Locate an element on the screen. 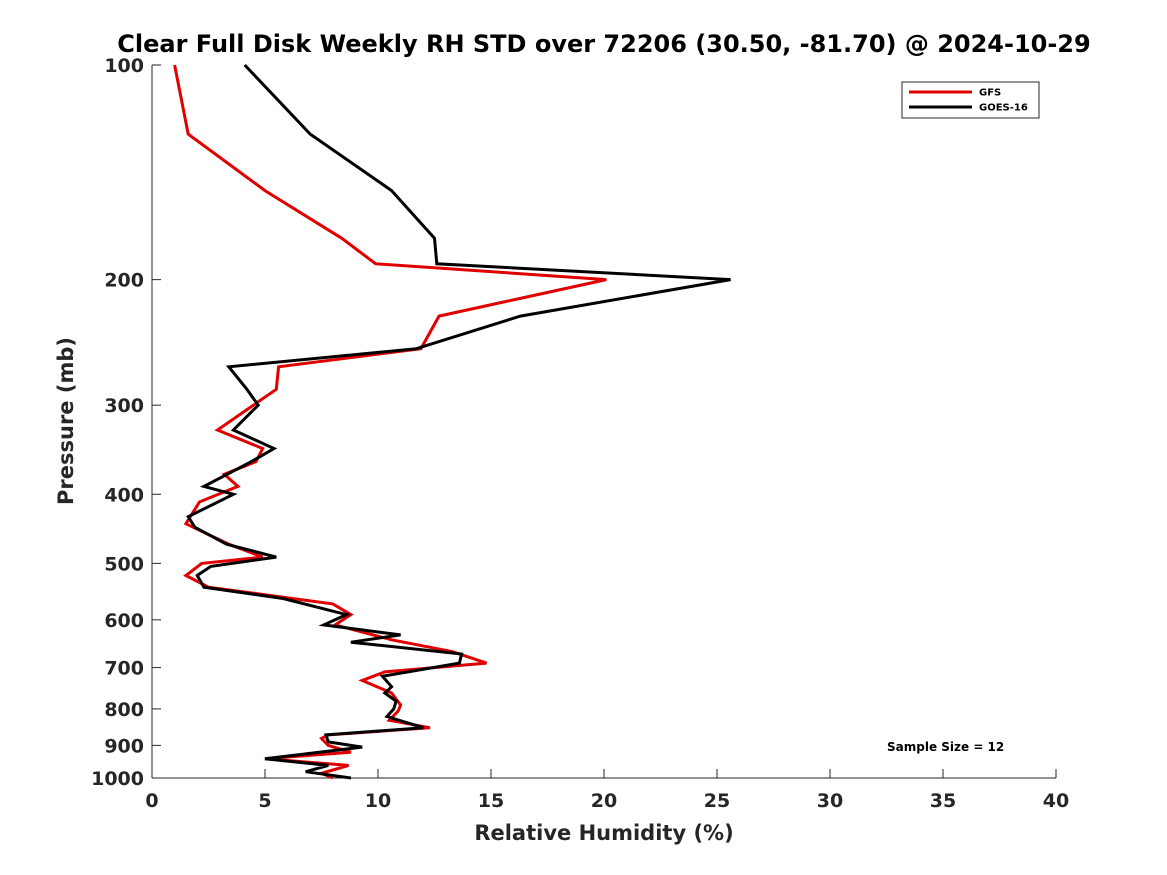  legend-box is located at coordinates (970, 100).